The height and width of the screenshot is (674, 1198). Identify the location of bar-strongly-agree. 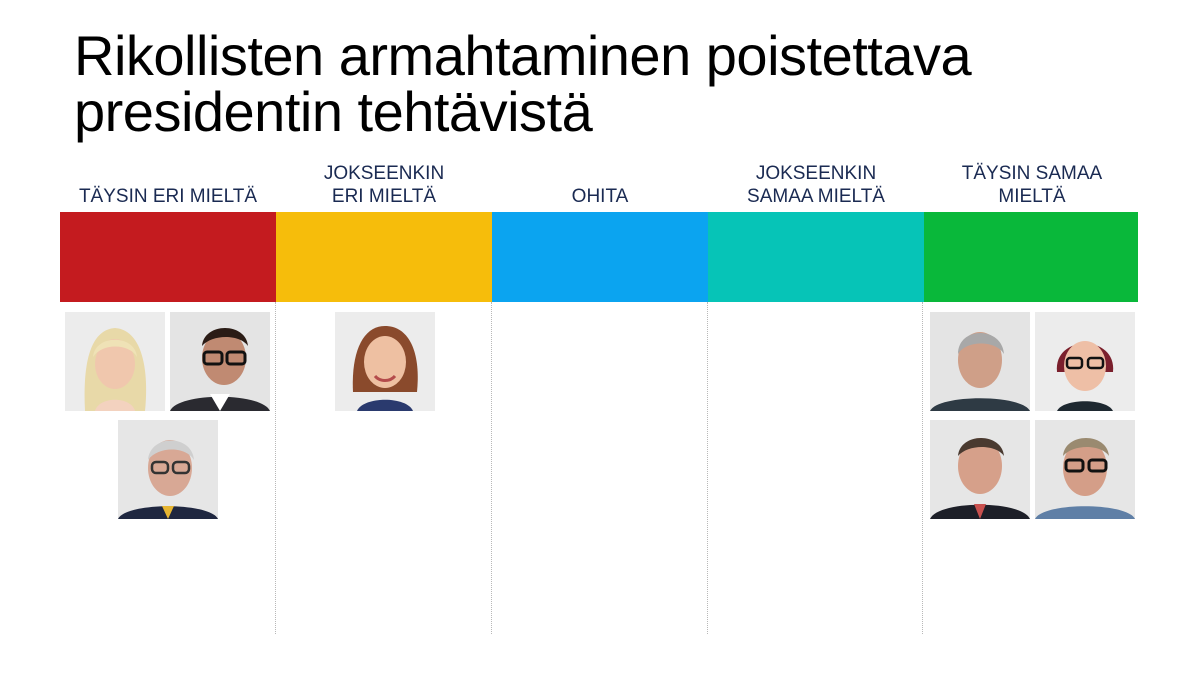
(1031, 257).